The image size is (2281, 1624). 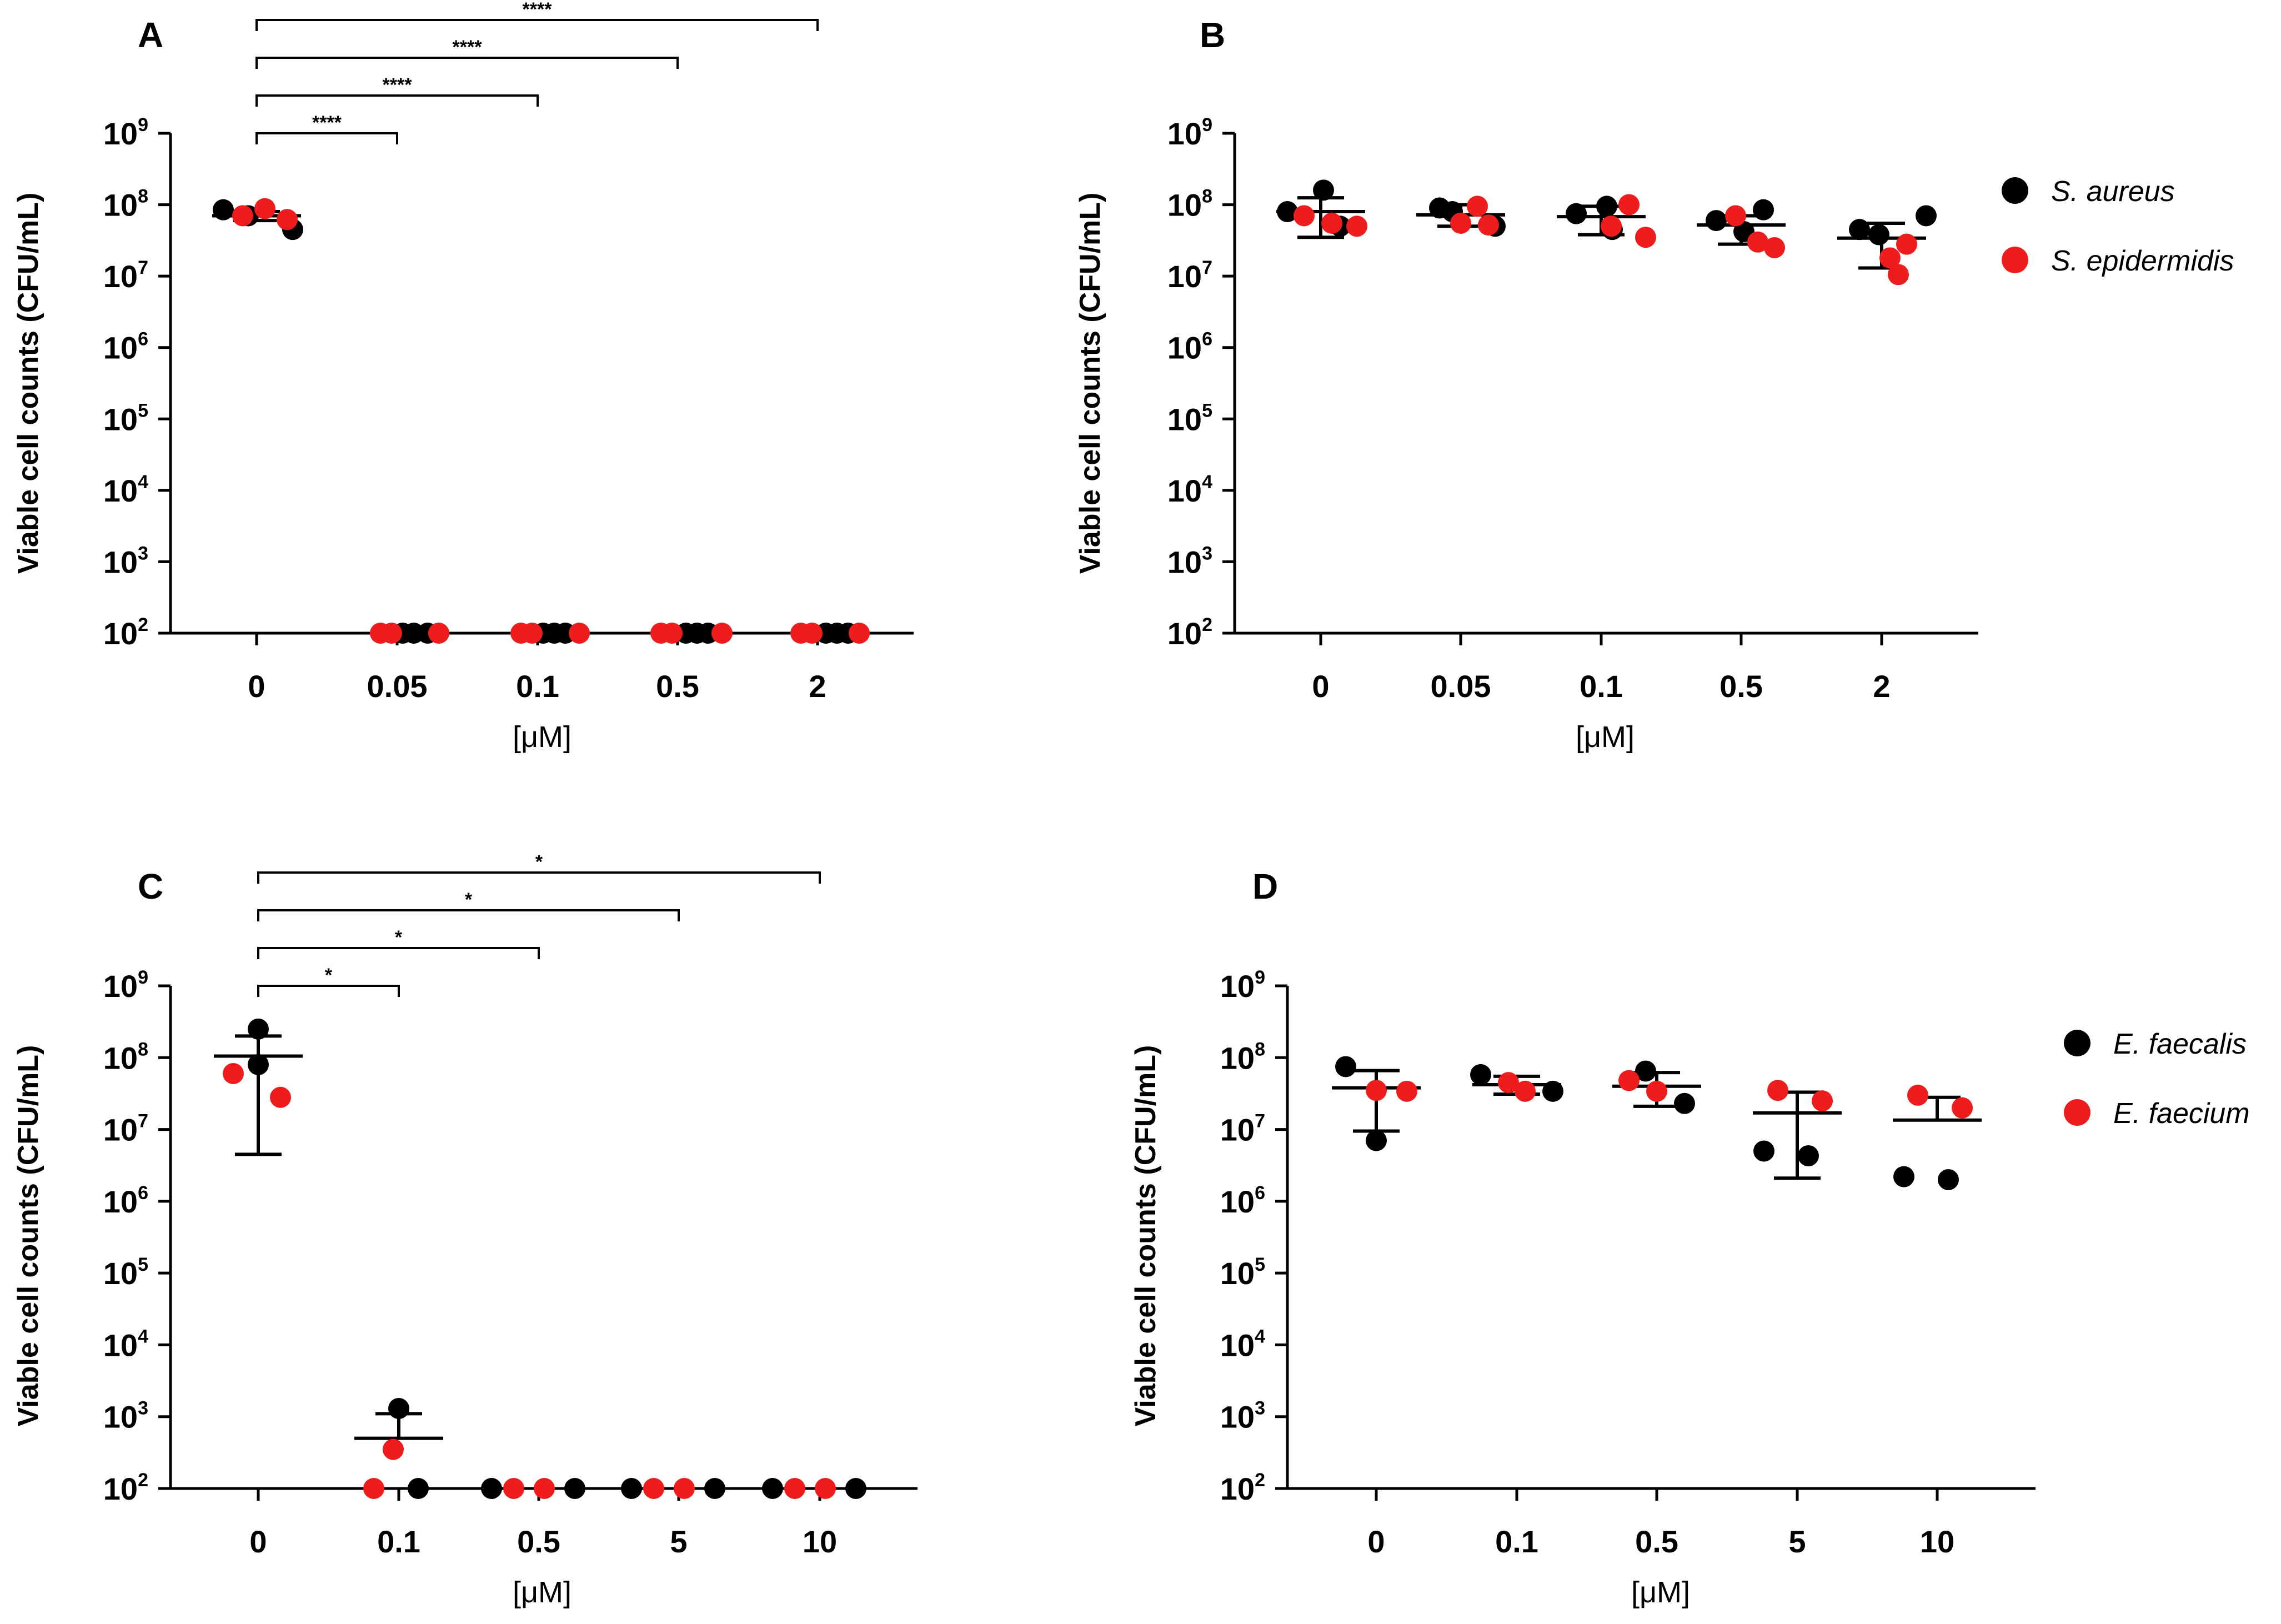 I want to click on y-tick-label: 10⁸, so click(x=1242, y=1057).